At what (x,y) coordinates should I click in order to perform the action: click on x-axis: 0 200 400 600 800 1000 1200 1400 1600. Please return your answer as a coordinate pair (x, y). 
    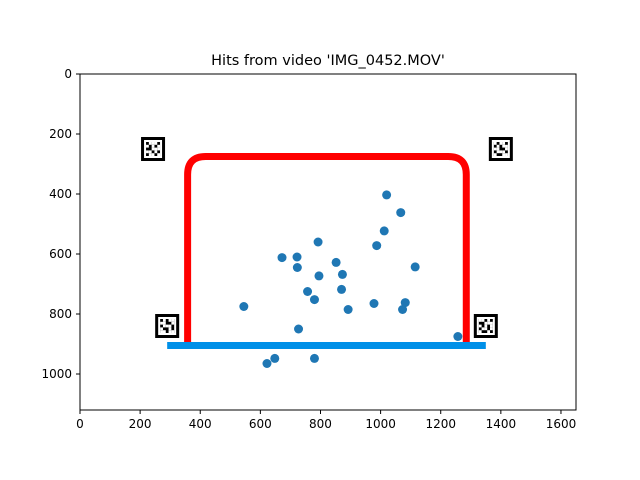
    Looking at the image, I should click on (326, 420).